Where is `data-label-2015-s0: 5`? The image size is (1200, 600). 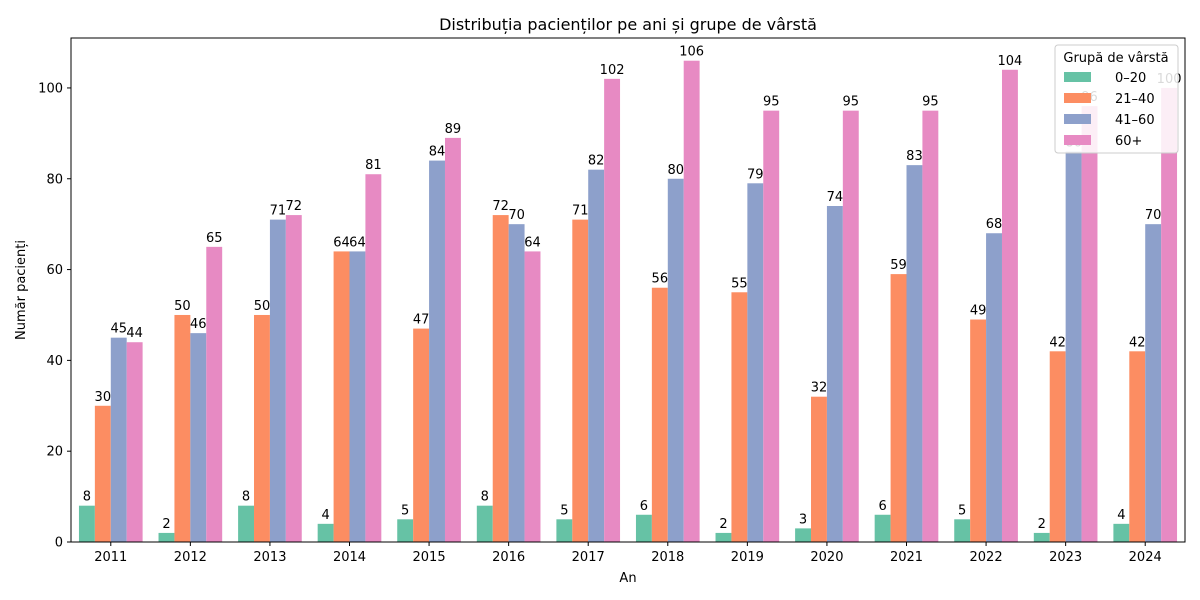 data-label-2015-s0: 5 is located at coordinates (405, 510).